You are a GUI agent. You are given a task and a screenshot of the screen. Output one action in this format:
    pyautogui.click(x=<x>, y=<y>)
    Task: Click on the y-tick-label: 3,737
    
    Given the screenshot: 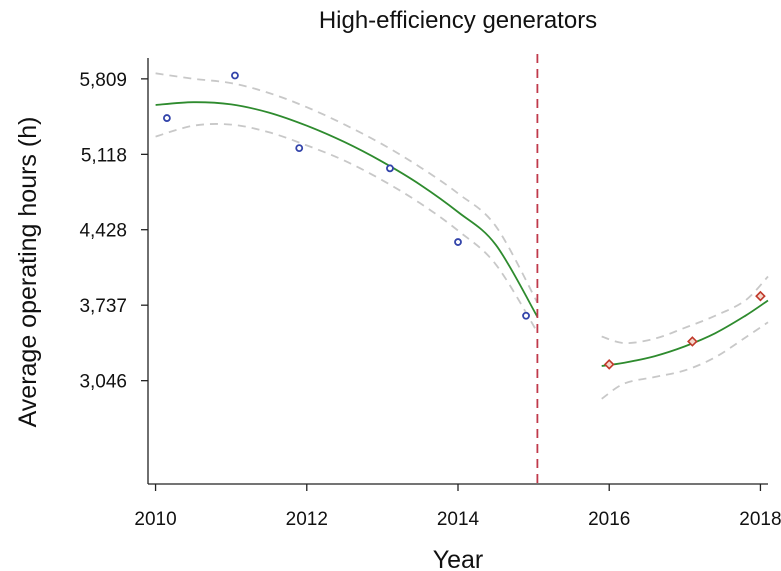 What is the action you would take?
    pyautogui.click(x=103, y=306)
    